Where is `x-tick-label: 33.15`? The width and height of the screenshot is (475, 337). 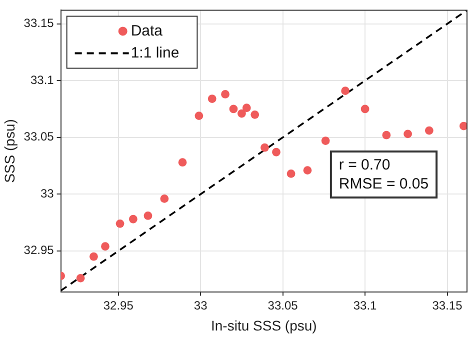 x-tick-label: 33.15 is located at coordinates (447, 305).